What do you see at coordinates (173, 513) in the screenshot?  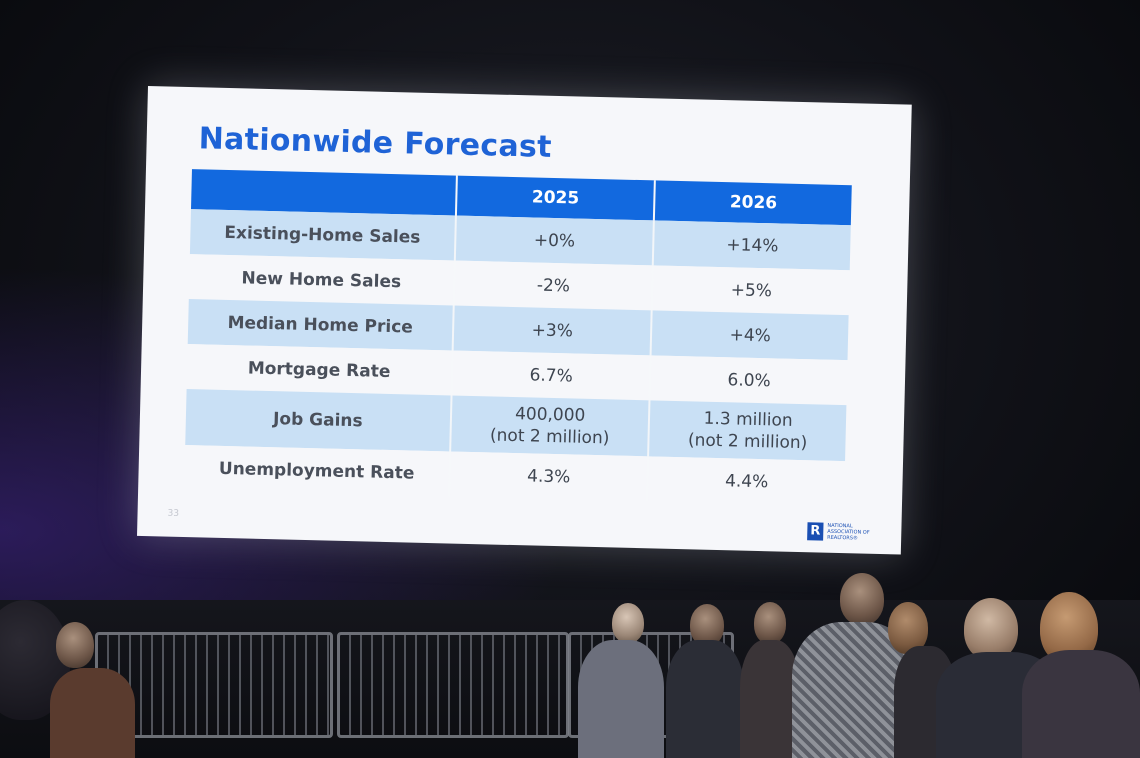 I see `slide-page-number: 33` at bounding box center [173, 513].